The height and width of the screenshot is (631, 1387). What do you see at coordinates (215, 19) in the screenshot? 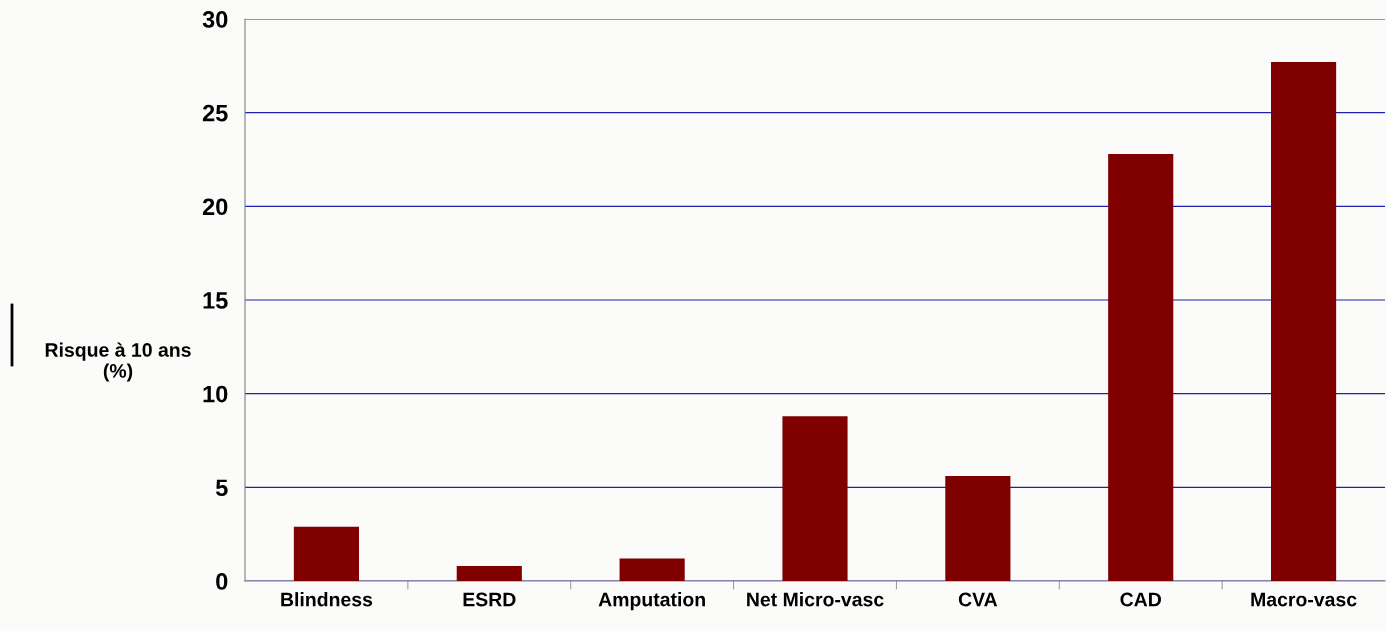
I see `y-tick-label: 30` at bounding box center [215, 19].